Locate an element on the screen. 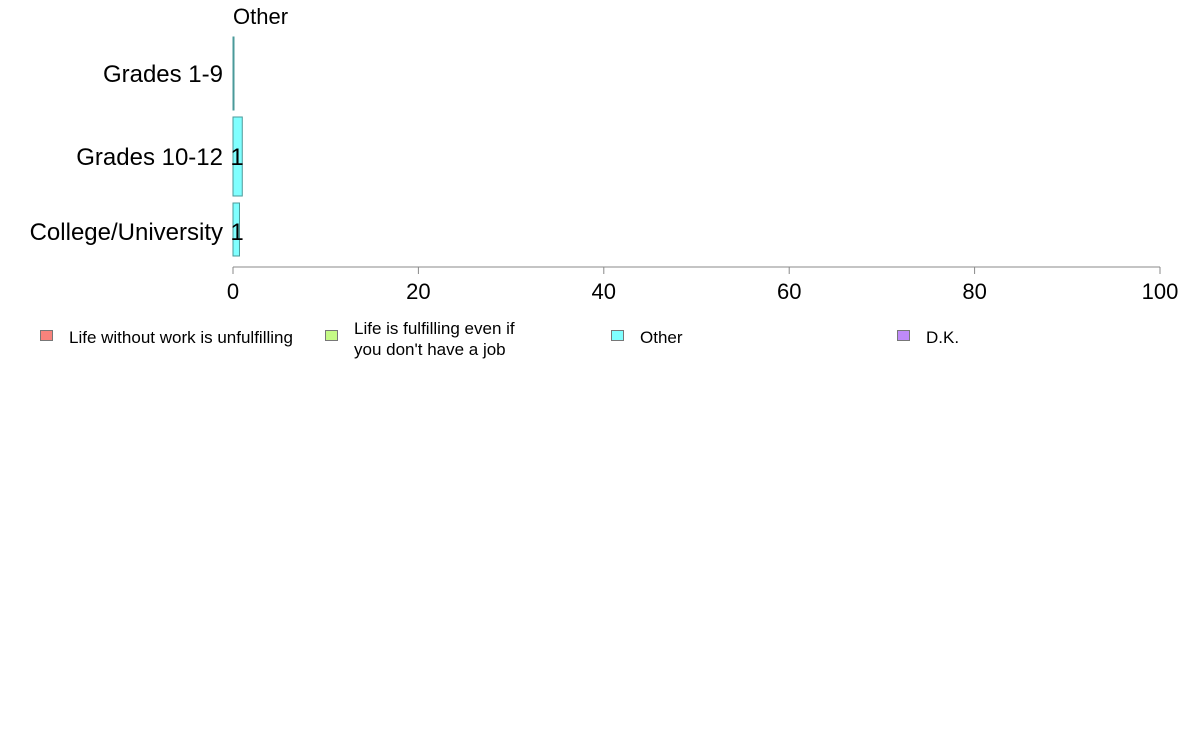 The image size is (1188, 736). category-label: Grades 10-12 is located at coordinates (149, 157).